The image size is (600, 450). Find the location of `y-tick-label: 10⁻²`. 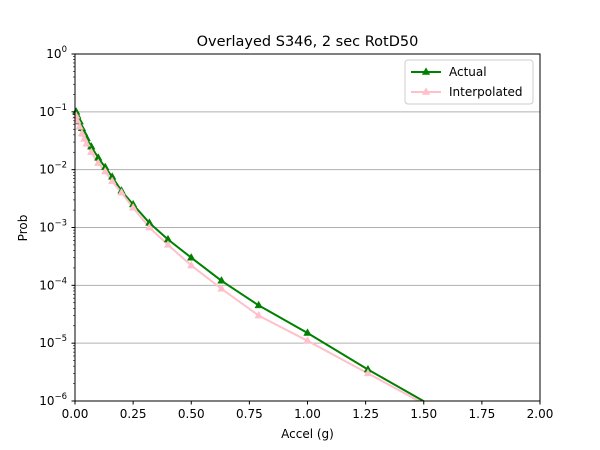

y-tick-label: 10⁻² is located at coordinates (53, 169).